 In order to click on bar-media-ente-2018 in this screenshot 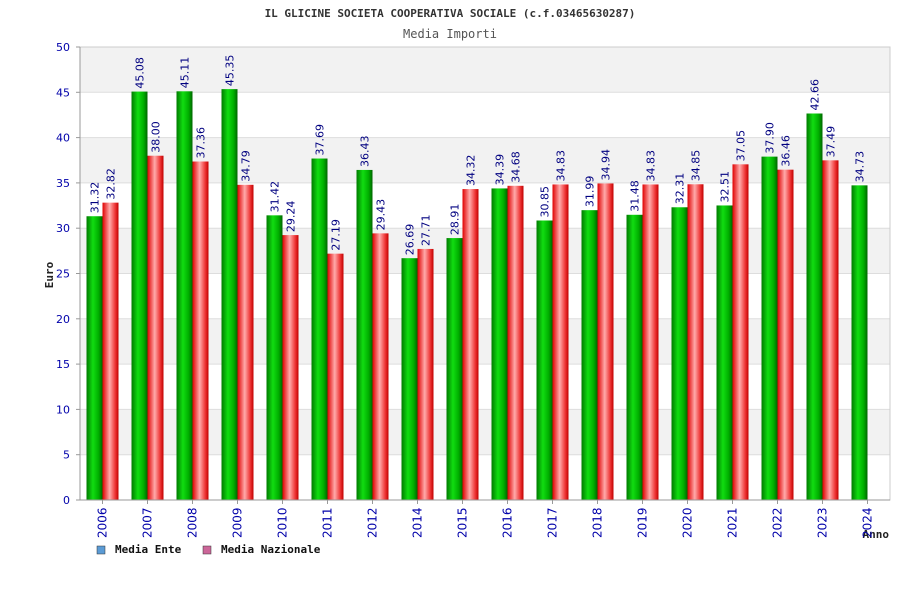, I will do `click(589, 355)`.